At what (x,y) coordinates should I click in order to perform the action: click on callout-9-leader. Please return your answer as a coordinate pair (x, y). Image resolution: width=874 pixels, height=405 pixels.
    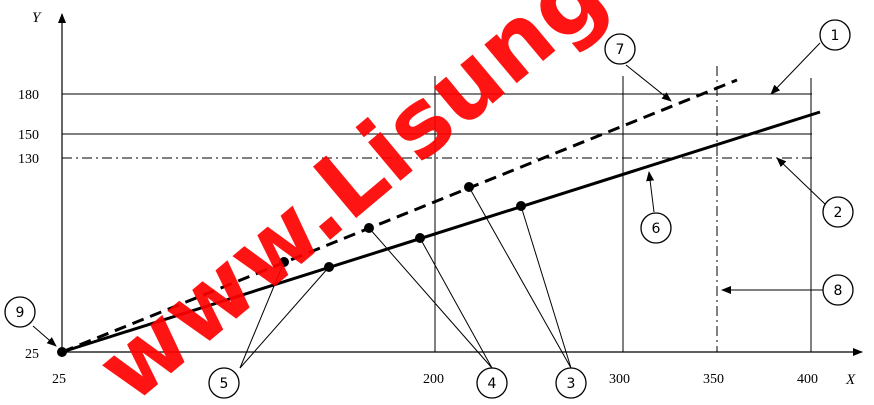
    Looking at the image, I should click on (44, 336).